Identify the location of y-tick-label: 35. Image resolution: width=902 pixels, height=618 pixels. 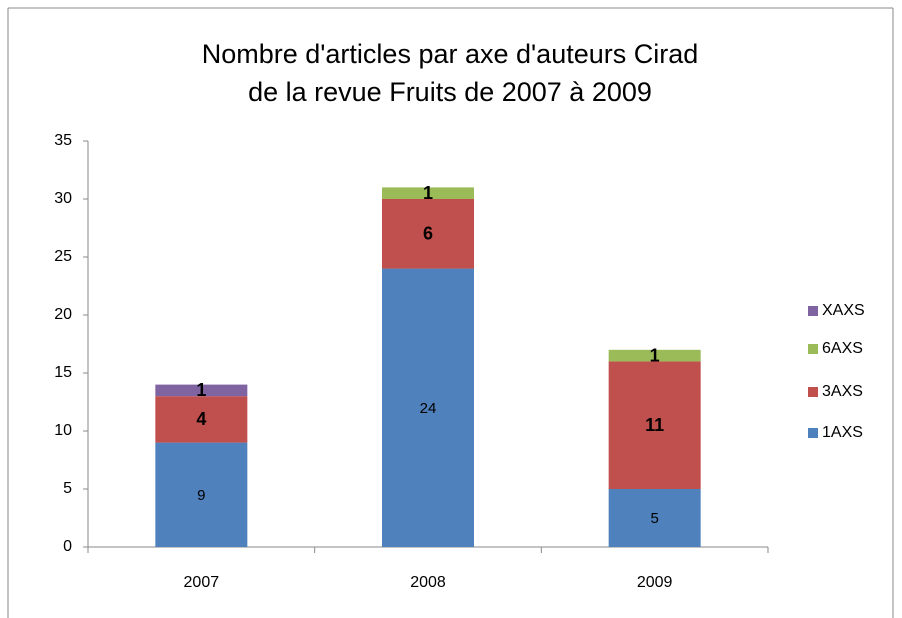
(63, 140).